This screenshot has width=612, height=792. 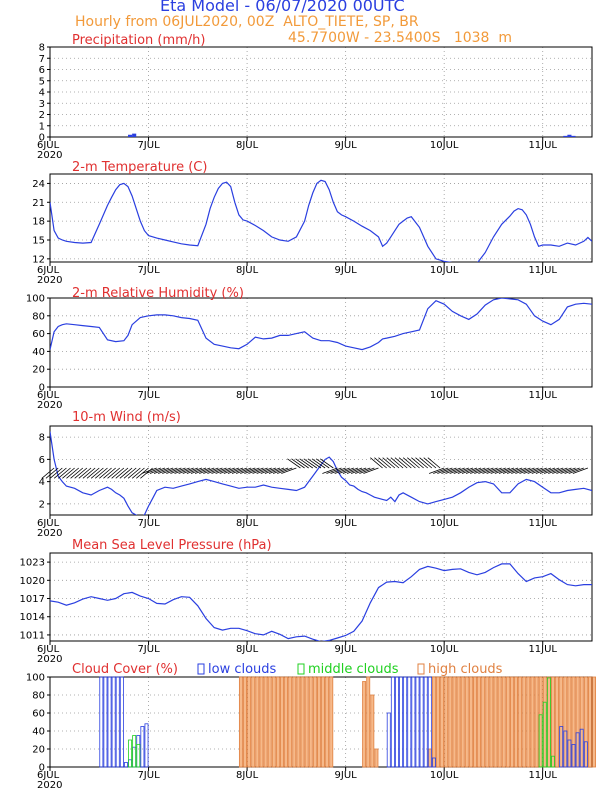 I want to click on y-tick-label: 8, so click(x=42, y=48).